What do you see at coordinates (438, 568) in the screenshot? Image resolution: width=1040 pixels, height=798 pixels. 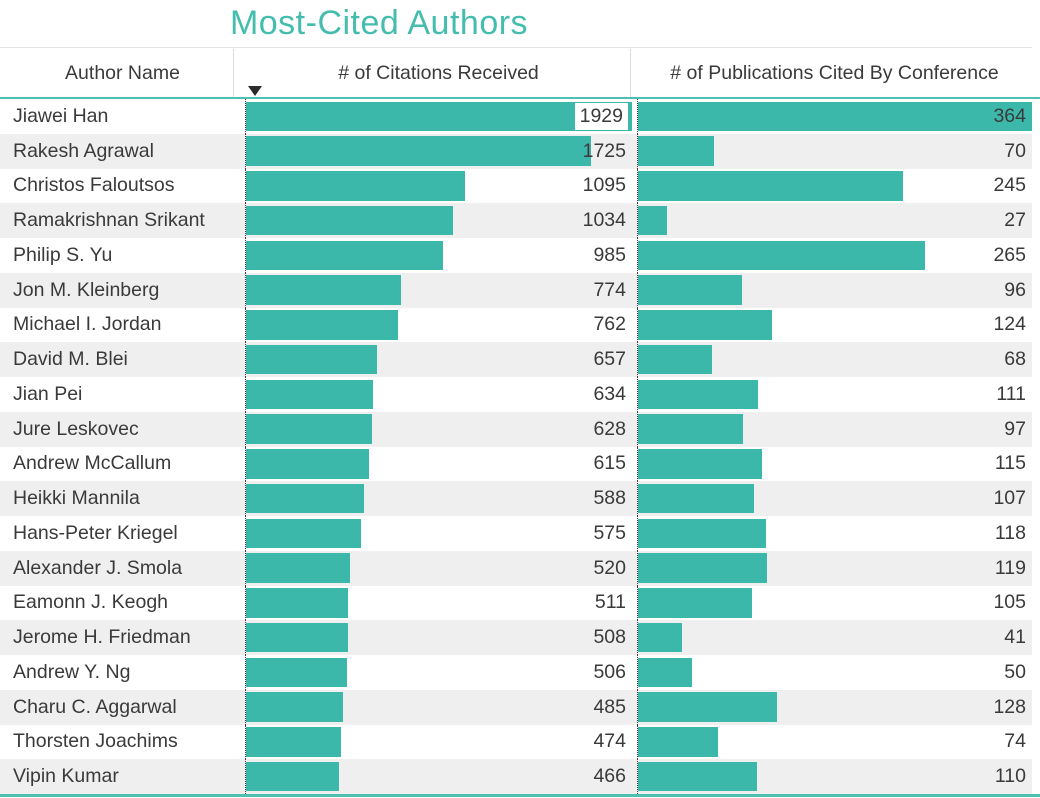 I see `citations-bar-cell: 520` at bounding box center [438, 568].